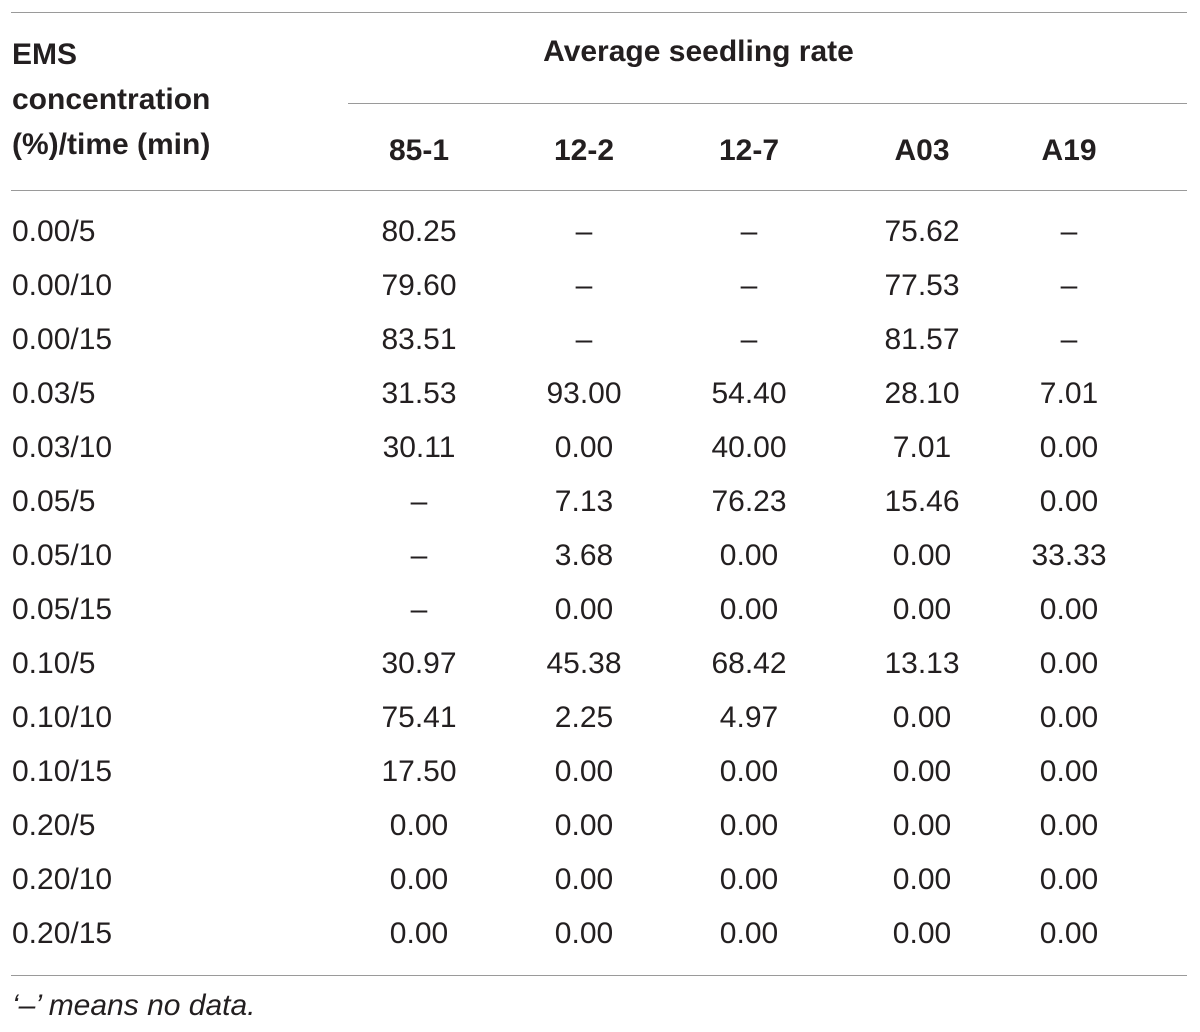  I want to click on table-cell: 31.53, so click(419, 393).